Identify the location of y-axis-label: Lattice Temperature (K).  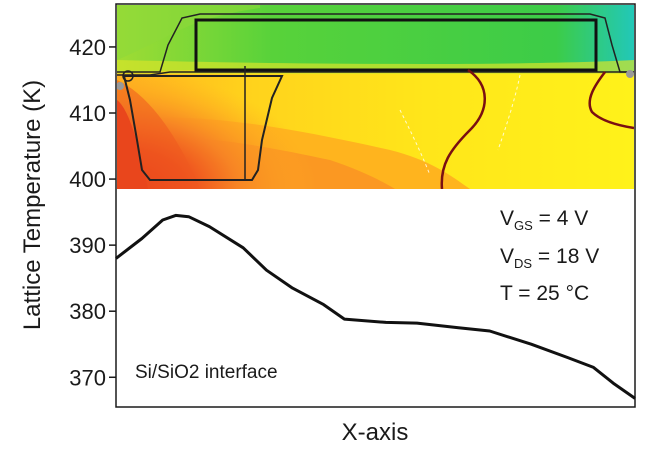
(32, 205).